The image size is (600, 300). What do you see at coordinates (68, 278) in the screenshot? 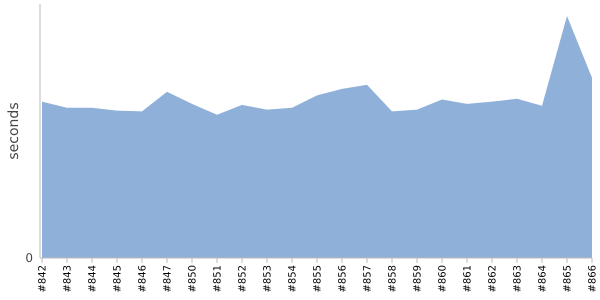
I see `x-tick-label: #843` at bounding box center [68, 278].